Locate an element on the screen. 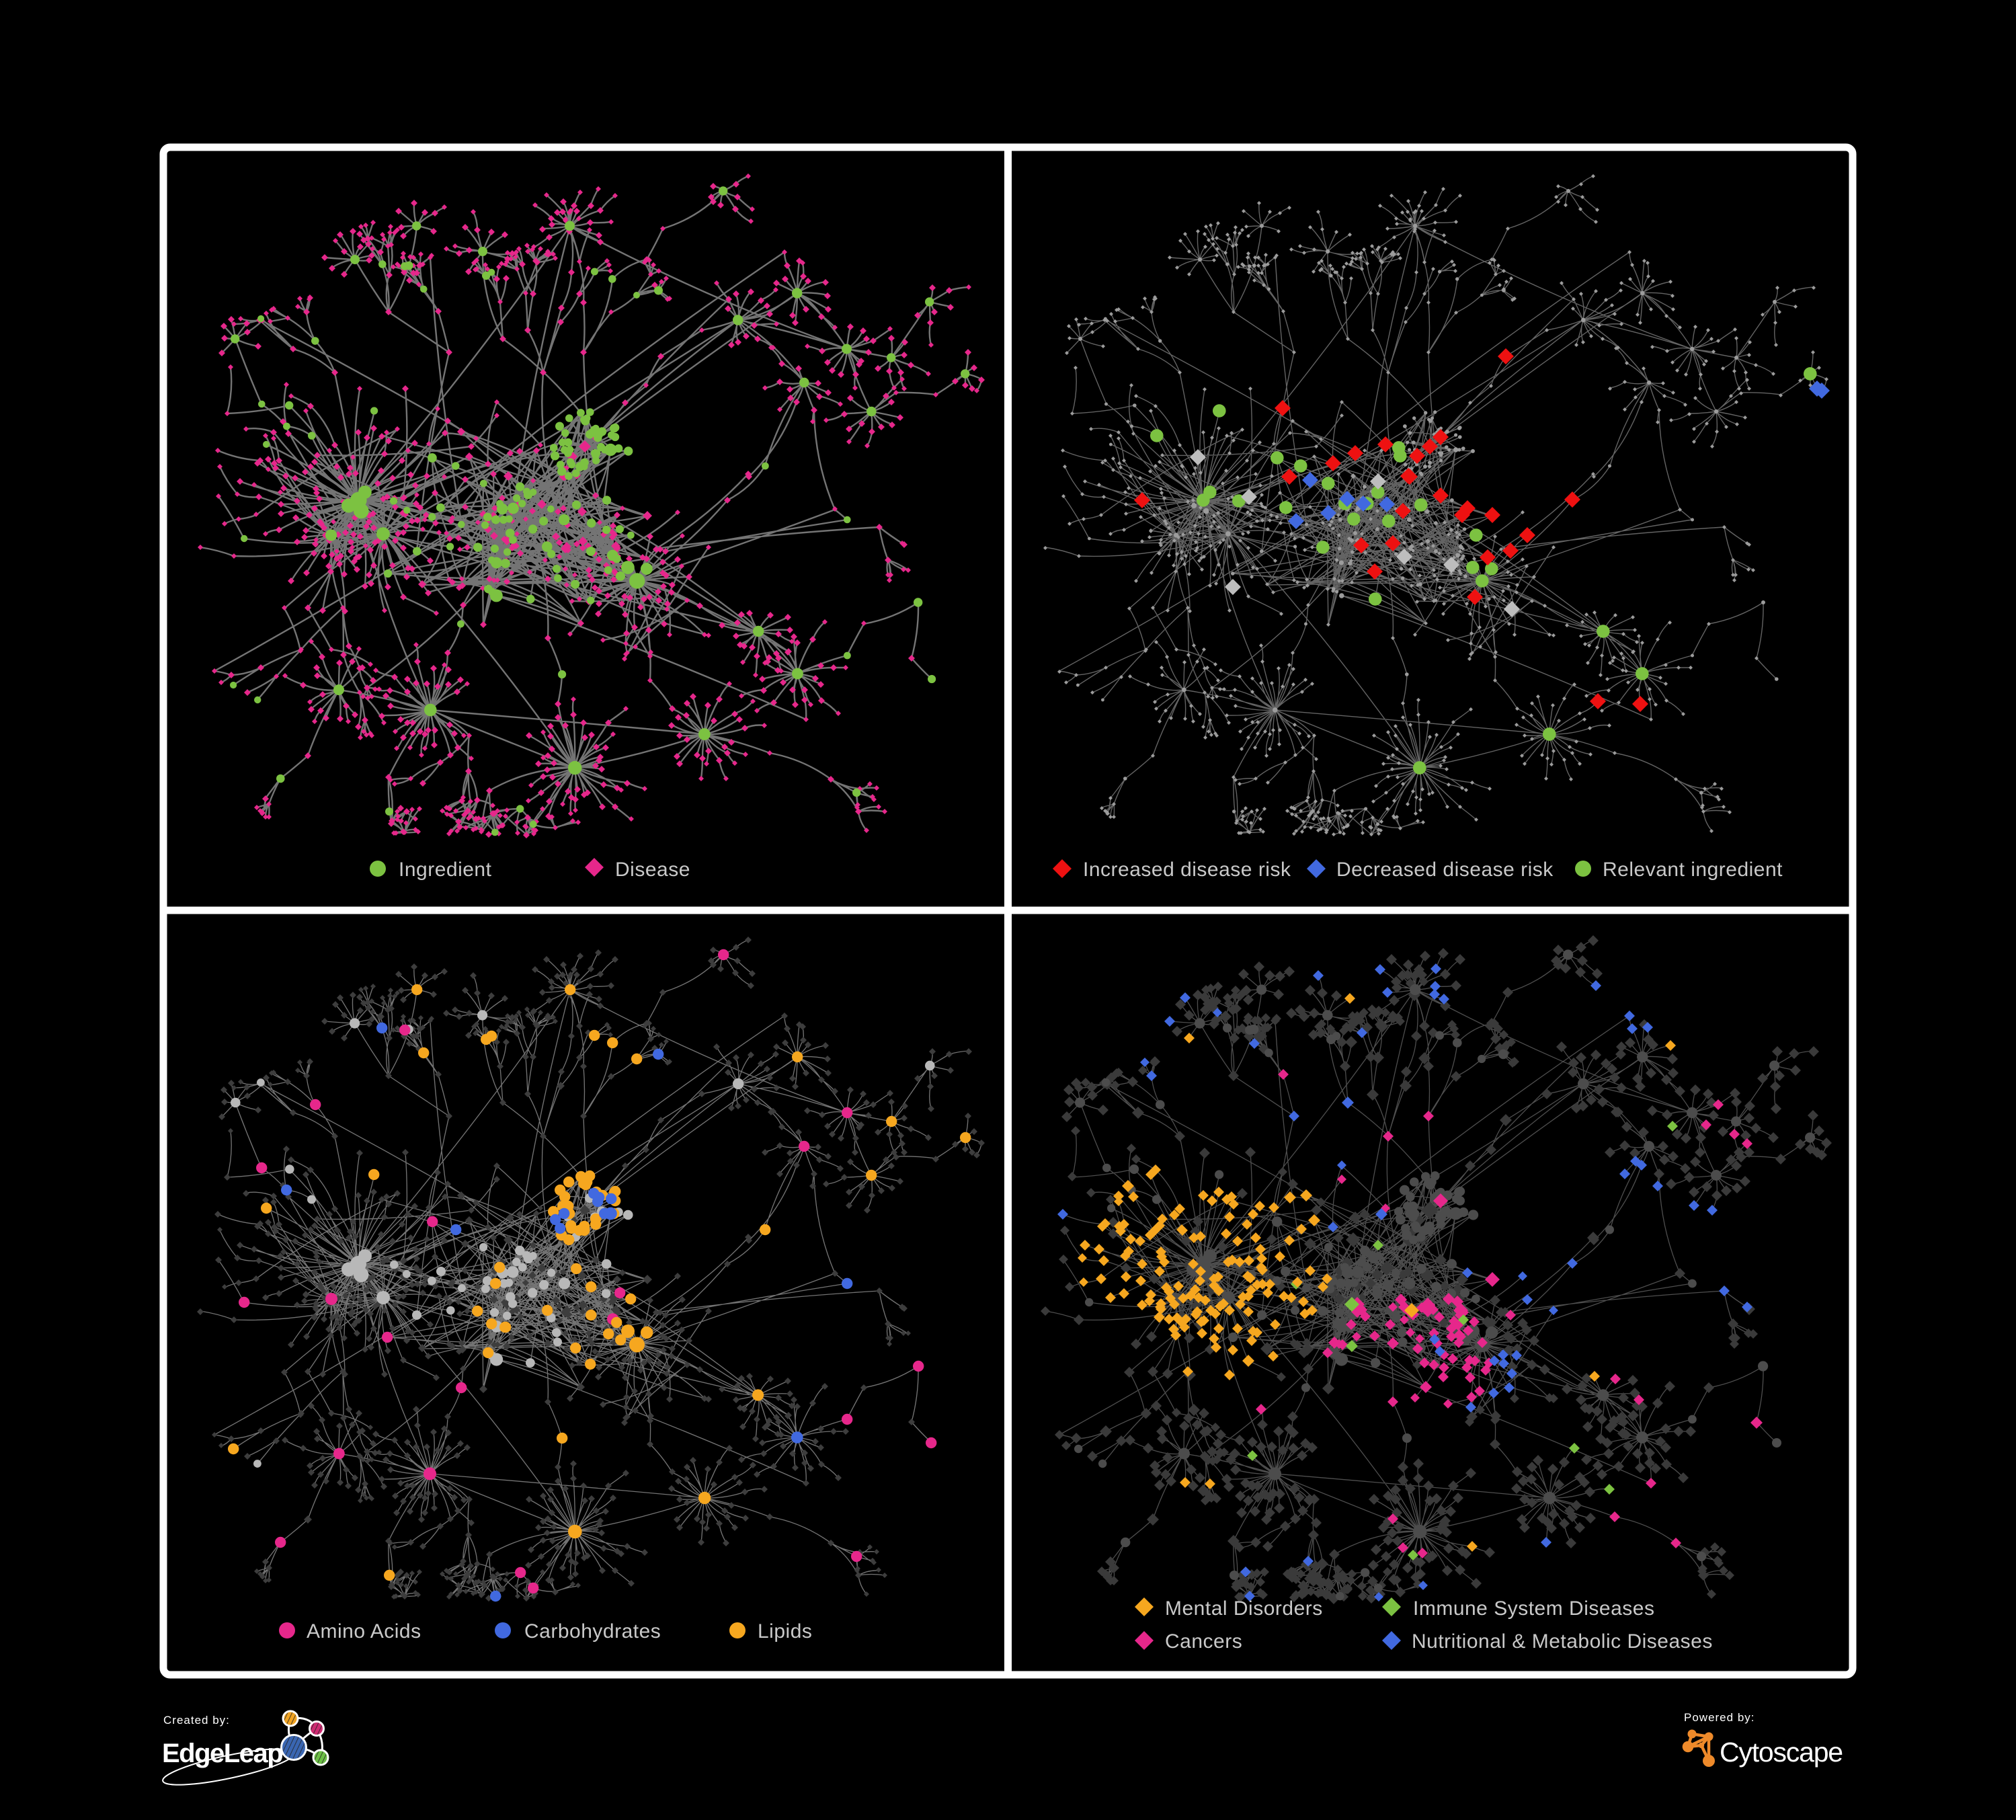 The width and height of the screenshot is (2016, 1820). svg-text: Mental Disorders is located at coordinates (1244, 1608).